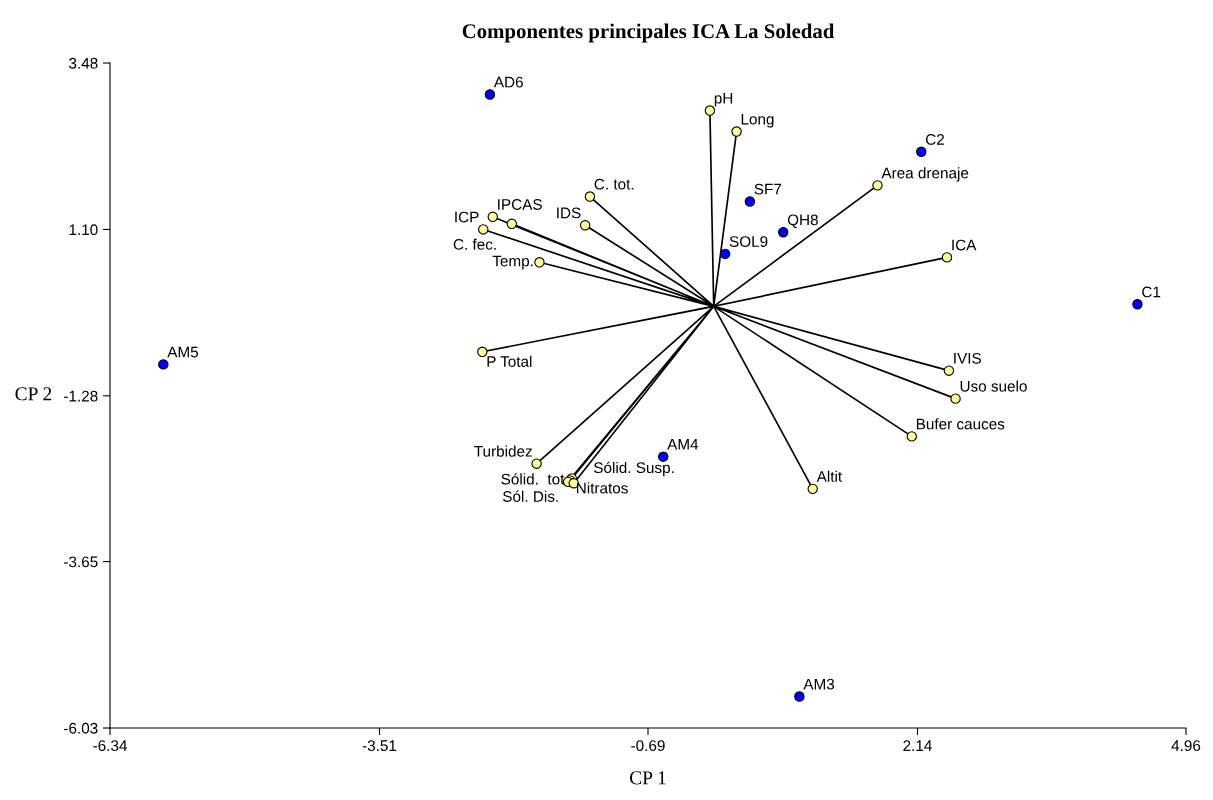  What do you see at coordinates (83, 230) in the screenshot?
I see `y-tick-label: 1.10` at bounding box center [83, 230].